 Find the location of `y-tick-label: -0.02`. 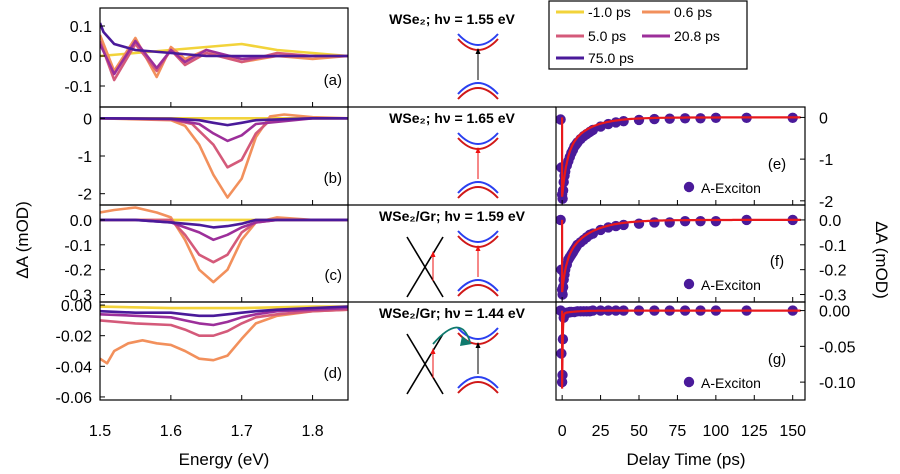

y-tick-label: -0.02 is located at coordinates (74, 337).